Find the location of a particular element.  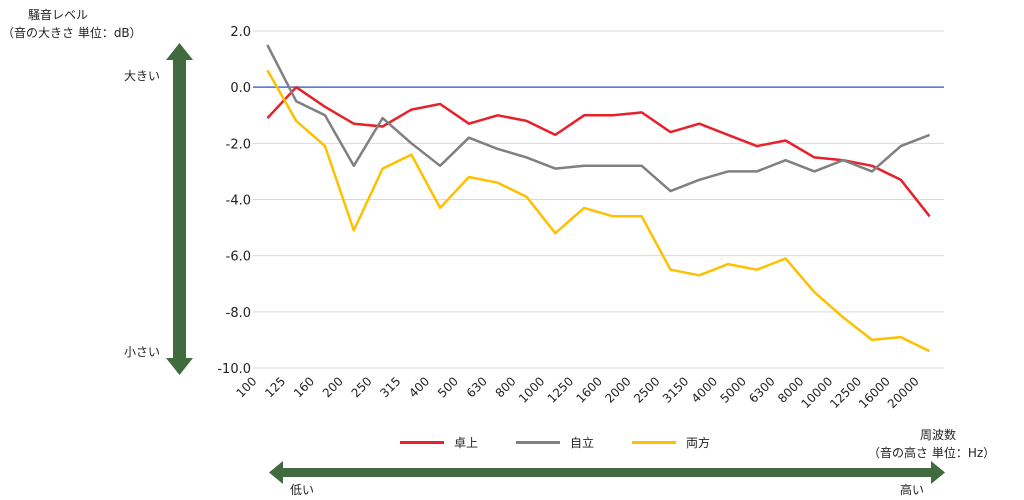

x-tick-label: 400 is located at coordinates (419, 387).